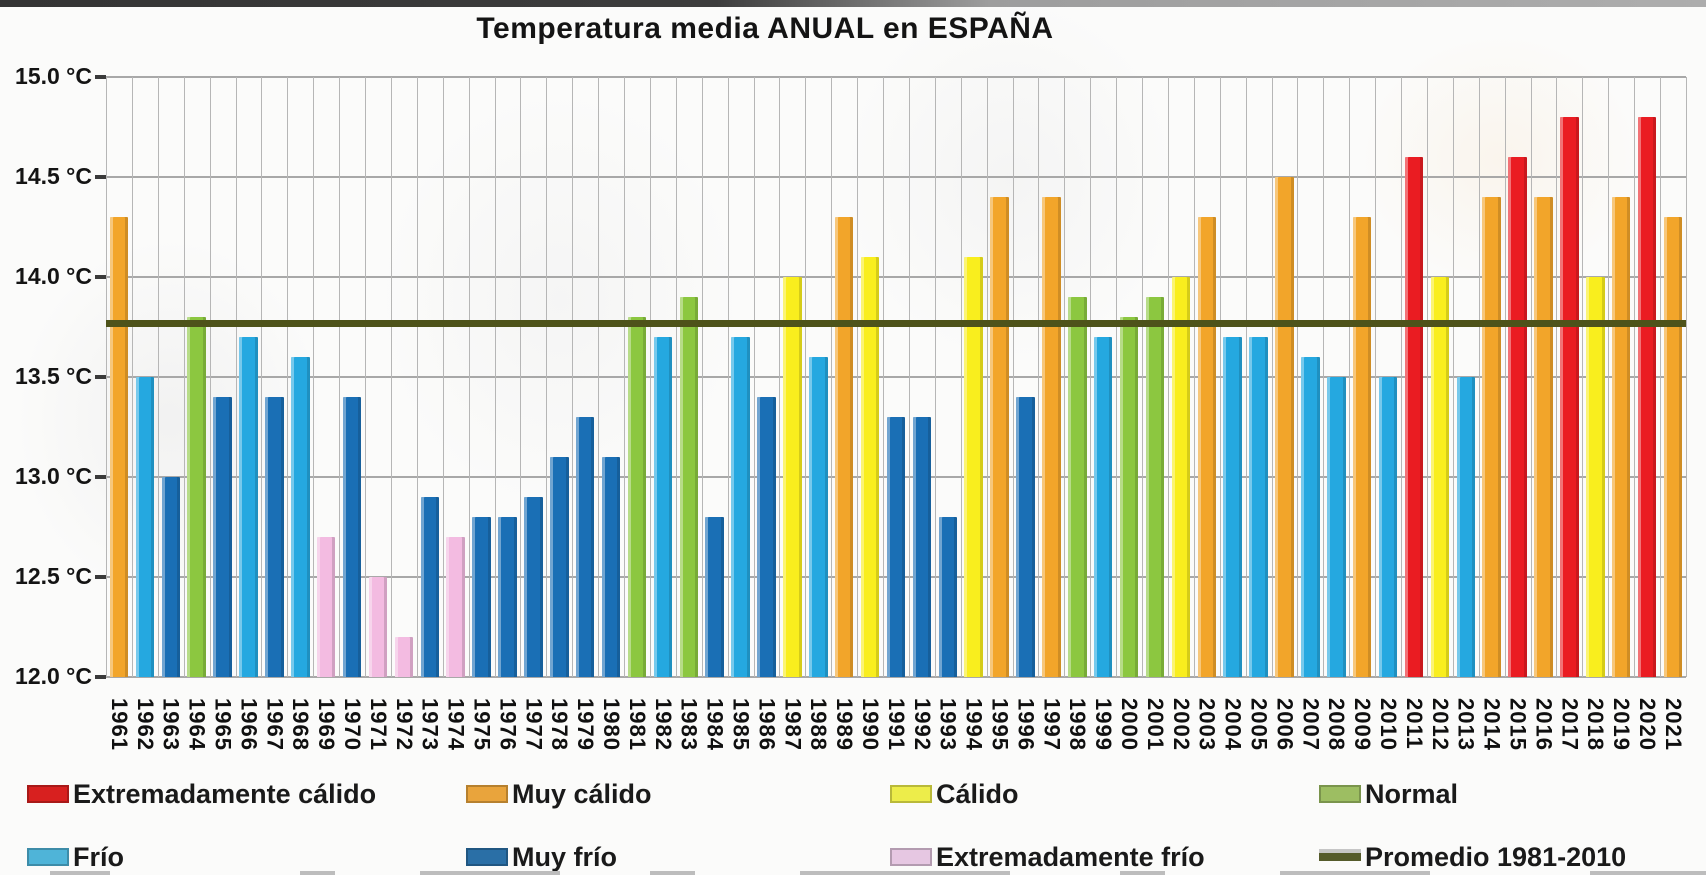 This screenshot has height=875, width=1706. What do you see at coordinates (559, 794) in the screenshot?
I see `legend-item-muy_calido: Muy cálido` at bounding box center [559, 794].